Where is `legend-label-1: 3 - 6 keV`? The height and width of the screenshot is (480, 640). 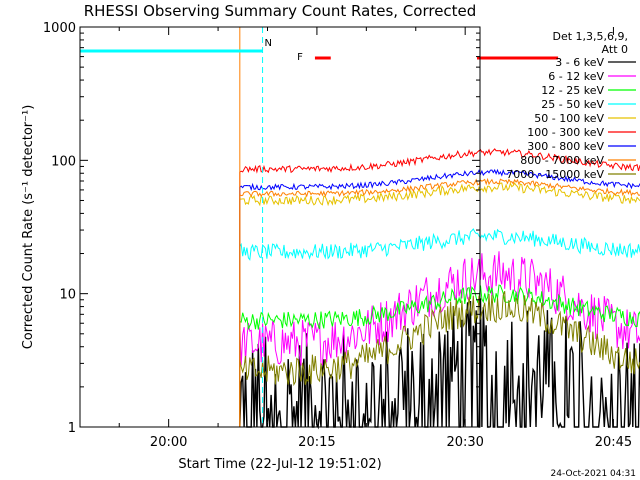 legend-label-1: 3 - 6 keV is located at coordinates (579, 62).